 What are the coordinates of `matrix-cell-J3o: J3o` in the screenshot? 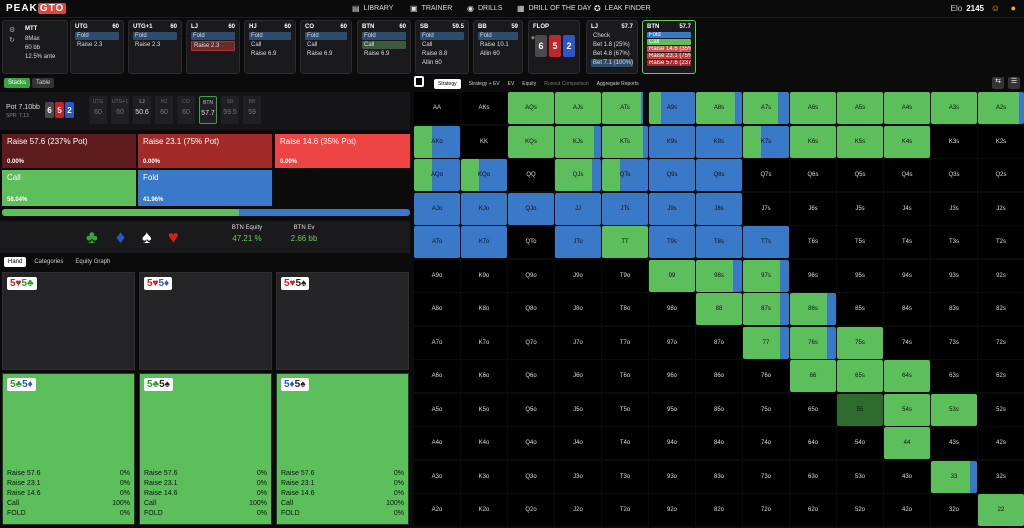 It's located at (578, 476).